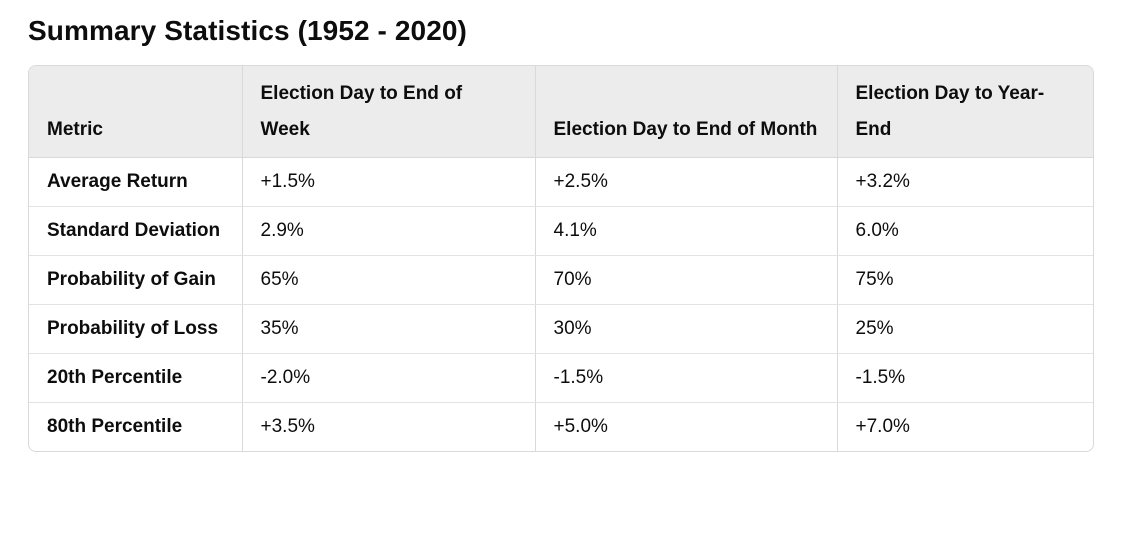  Describe the element at coordinates (135, 329) in the screenshot. I see `metric-label: Probability of Loss` at that location.